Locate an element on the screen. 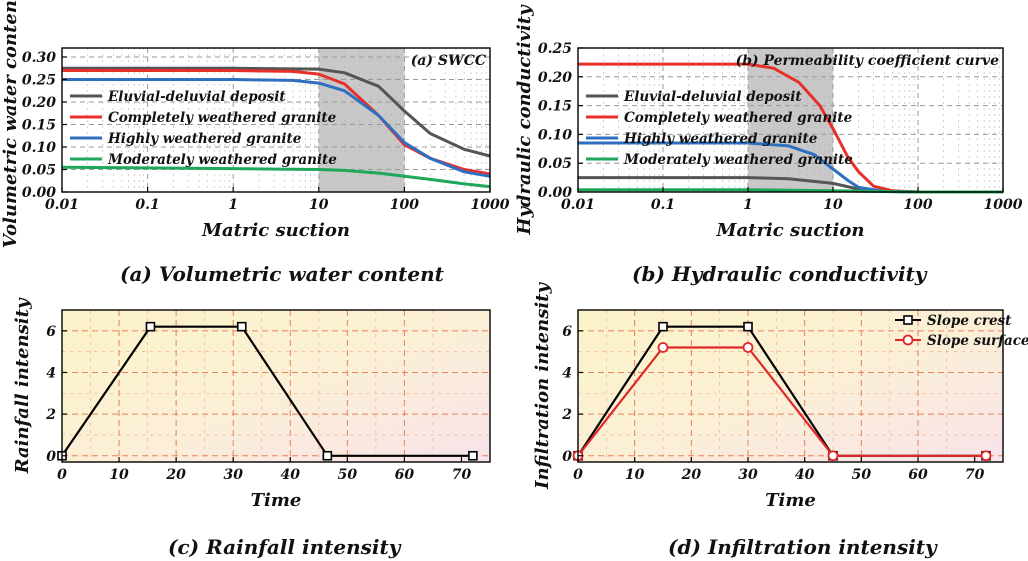 The height and width of the screenshot is (561, 1028). shaded-region is located at coordinates (790, 120).